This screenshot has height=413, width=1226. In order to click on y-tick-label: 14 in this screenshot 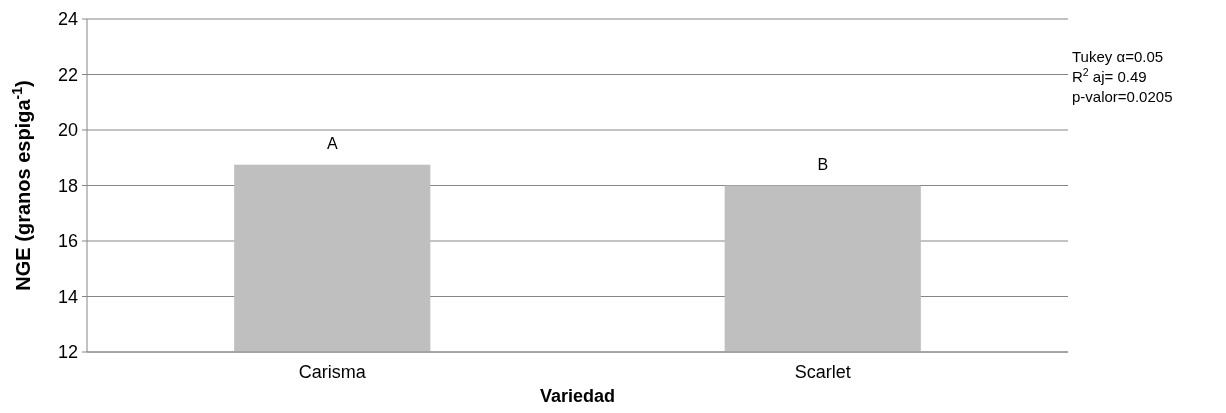, I will do `click(67, 296)`.